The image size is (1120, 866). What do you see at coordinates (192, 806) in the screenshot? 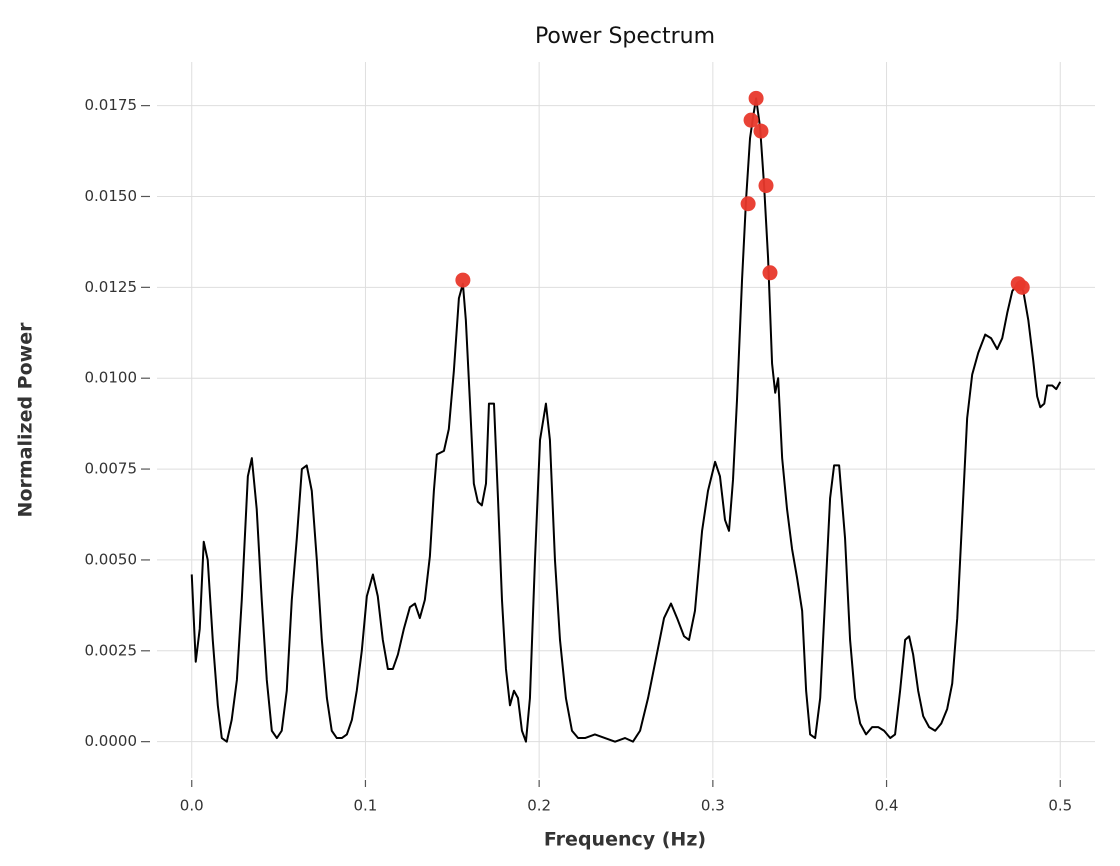
I see `x-tick-label: 0.0` at bounding box center [192, 806].